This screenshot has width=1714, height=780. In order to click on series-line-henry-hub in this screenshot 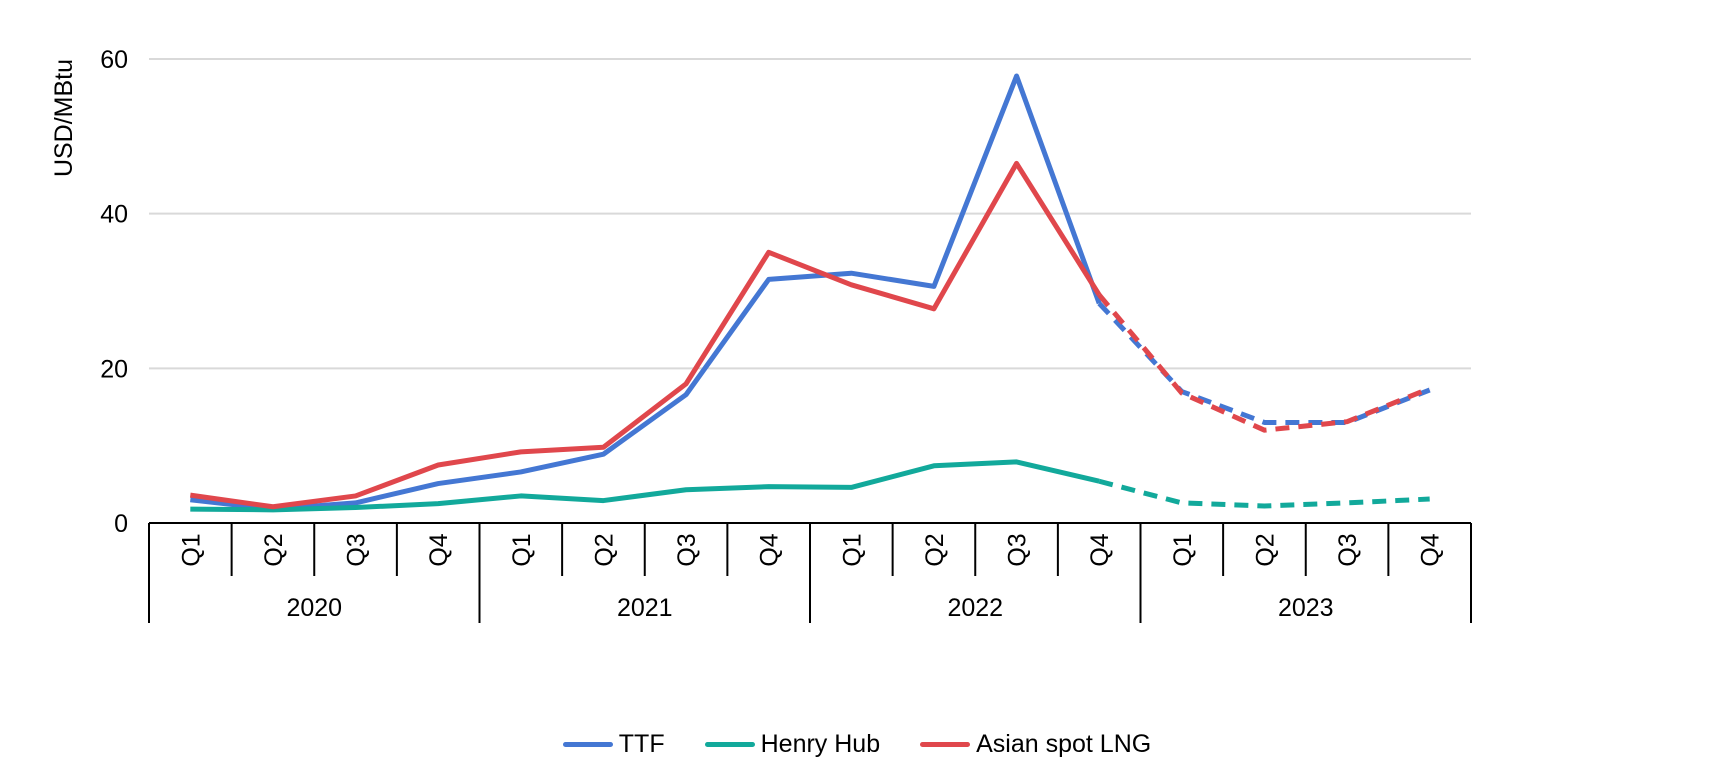, I will do `click(645, 486)`.